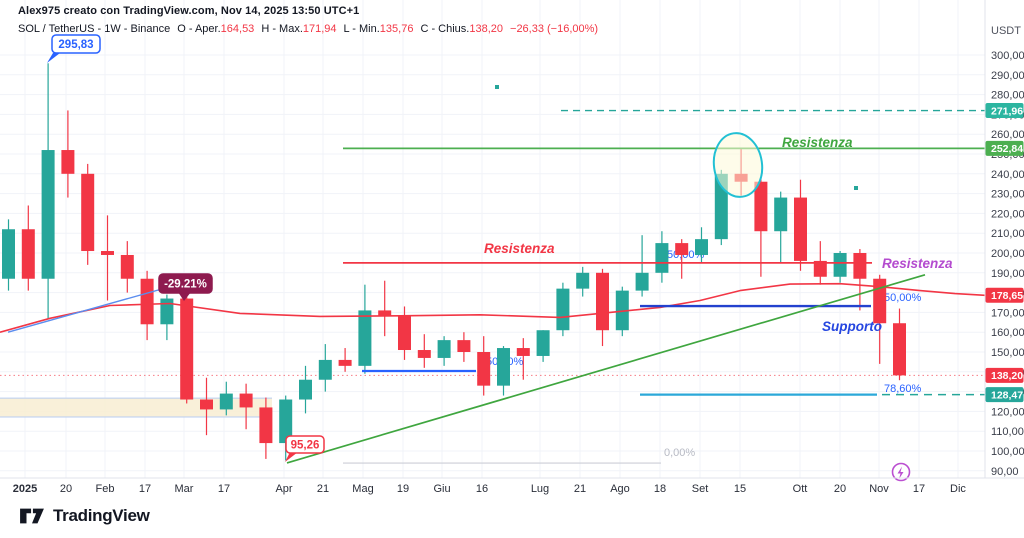 Image resolution: width=1024 pixels, height=538 pixels. What do you see at coordinates (283, 489) in the screenshot?
I see `time-tick-label: Apr` at bounding box center [283, 489].